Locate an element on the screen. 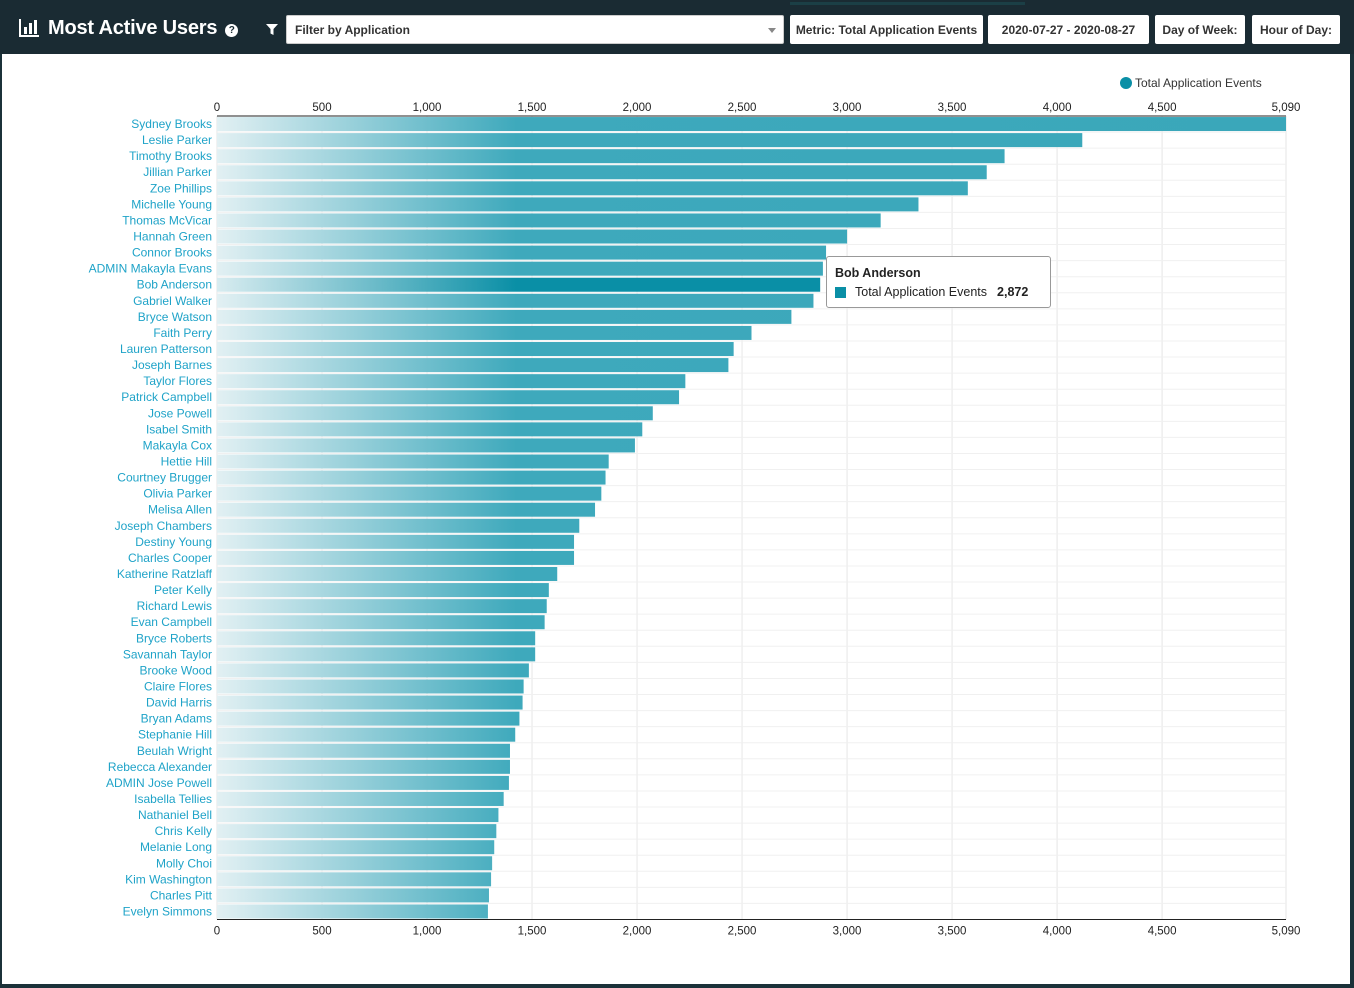 The width and height of the screenshot is (1354, 988). y-category-label: Isabella Tellies is located at coordinates (173, 799).